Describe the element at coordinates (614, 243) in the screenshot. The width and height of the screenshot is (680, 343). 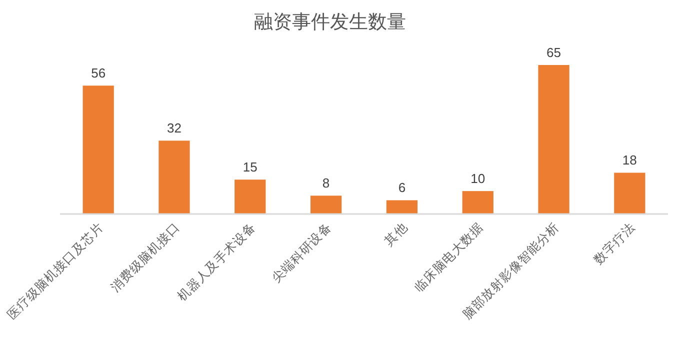
I see `x-tick-label: 数字疗法` at that location.